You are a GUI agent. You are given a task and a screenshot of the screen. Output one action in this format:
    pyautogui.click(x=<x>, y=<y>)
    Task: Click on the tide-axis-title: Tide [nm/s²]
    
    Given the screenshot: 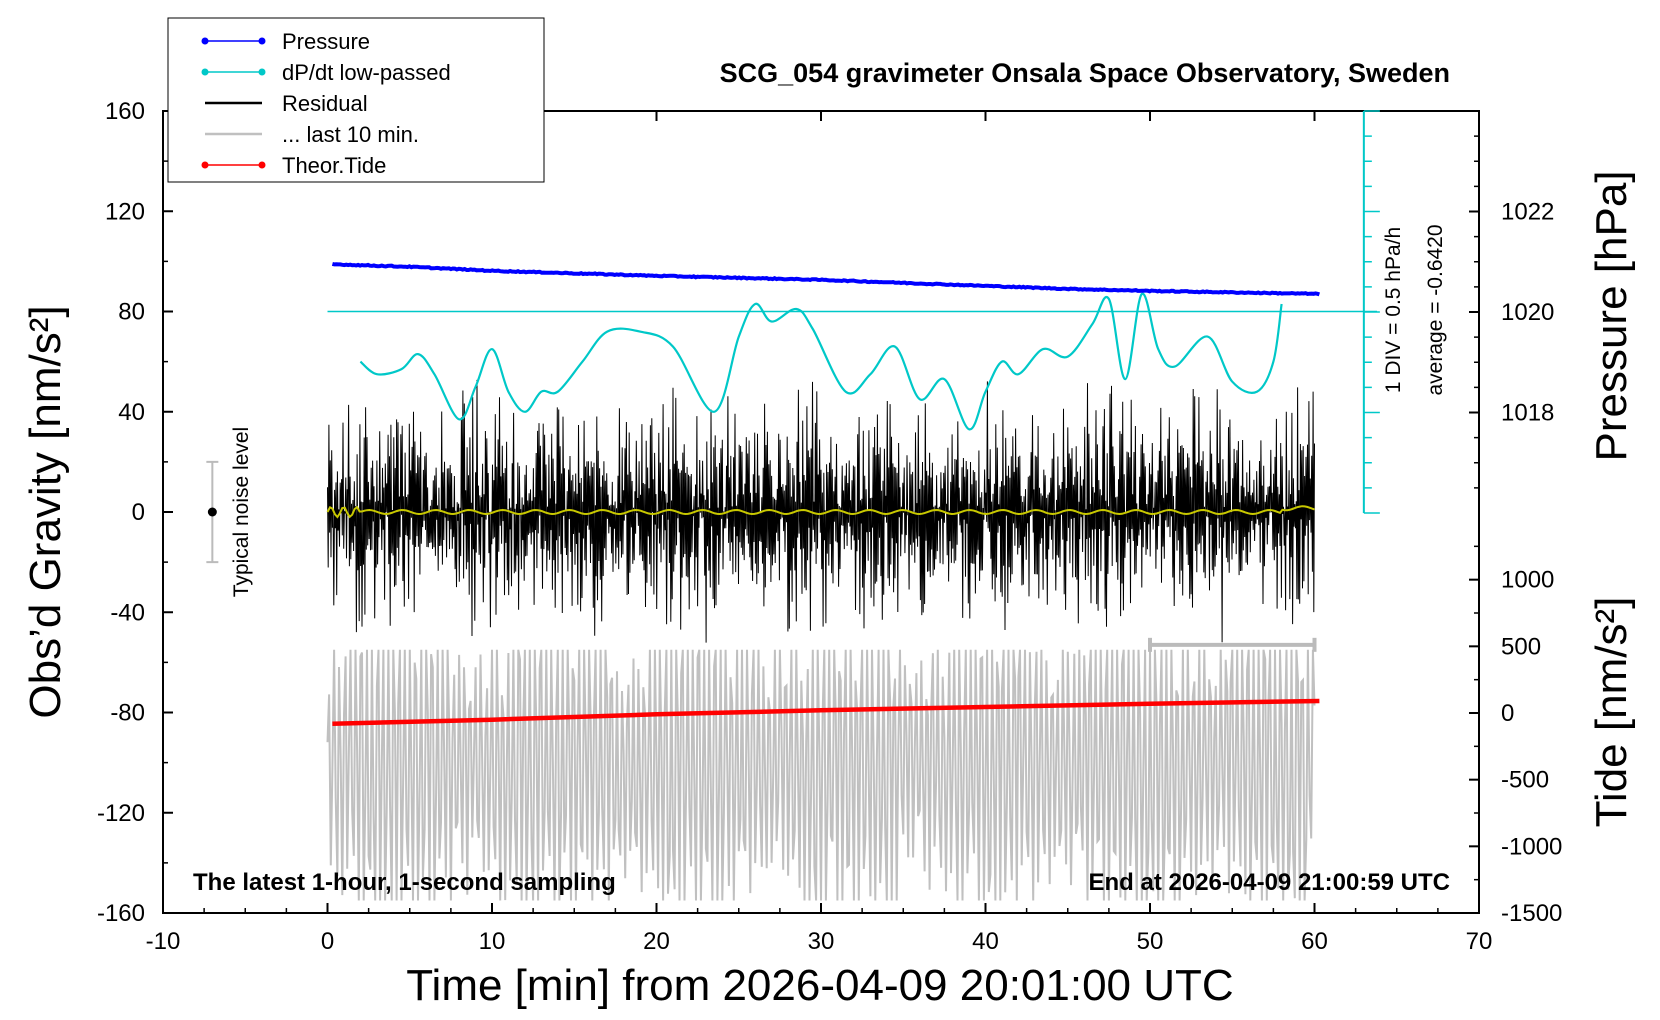 What is the action you would take?
    pyautogui.click(x=1611, y=712)
    